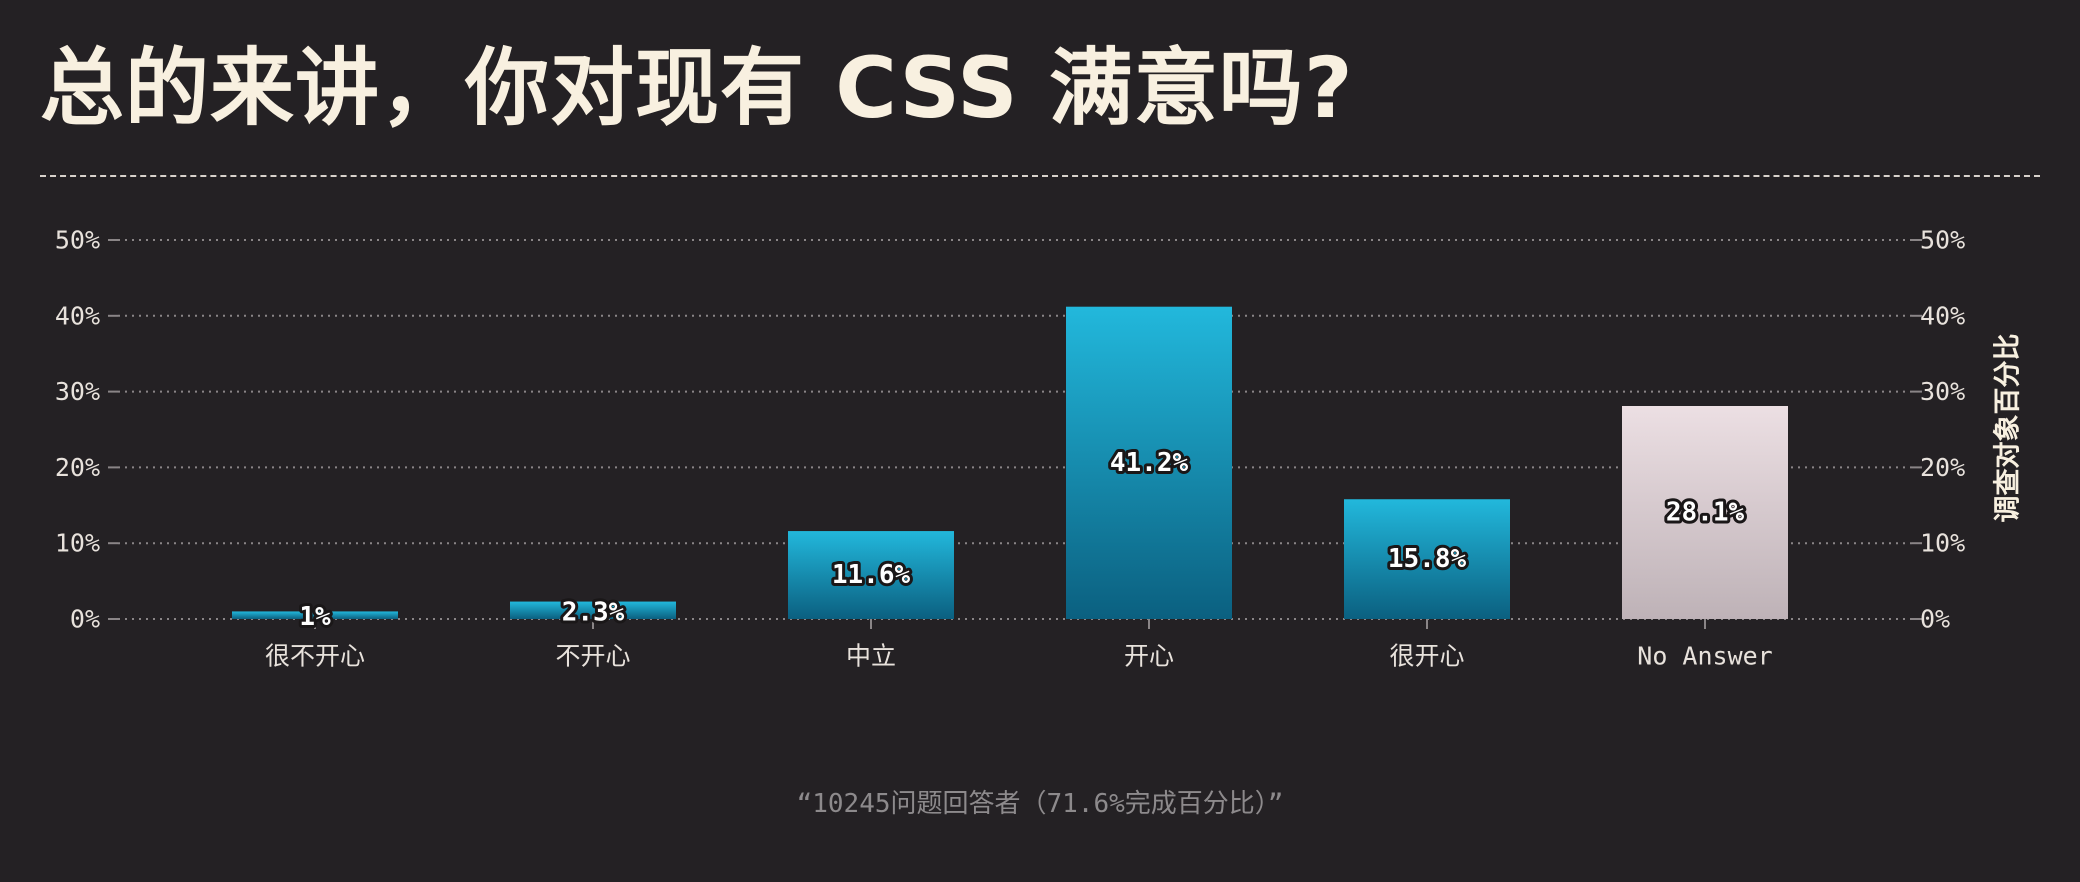  What do you see at coordinates (1935, 619) in the screenshot?
I see `y-tick-label-right: 0%` at bounding box center [1935, 619].